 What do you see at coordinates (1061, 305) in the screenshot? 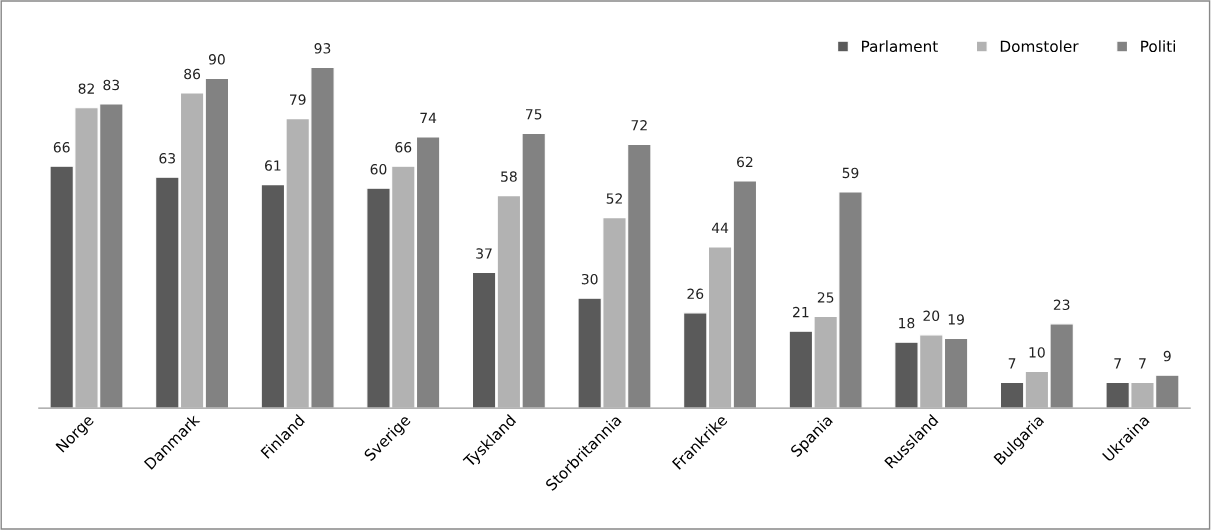
I see `data-label: 23` at bounding box center [1061, 305].